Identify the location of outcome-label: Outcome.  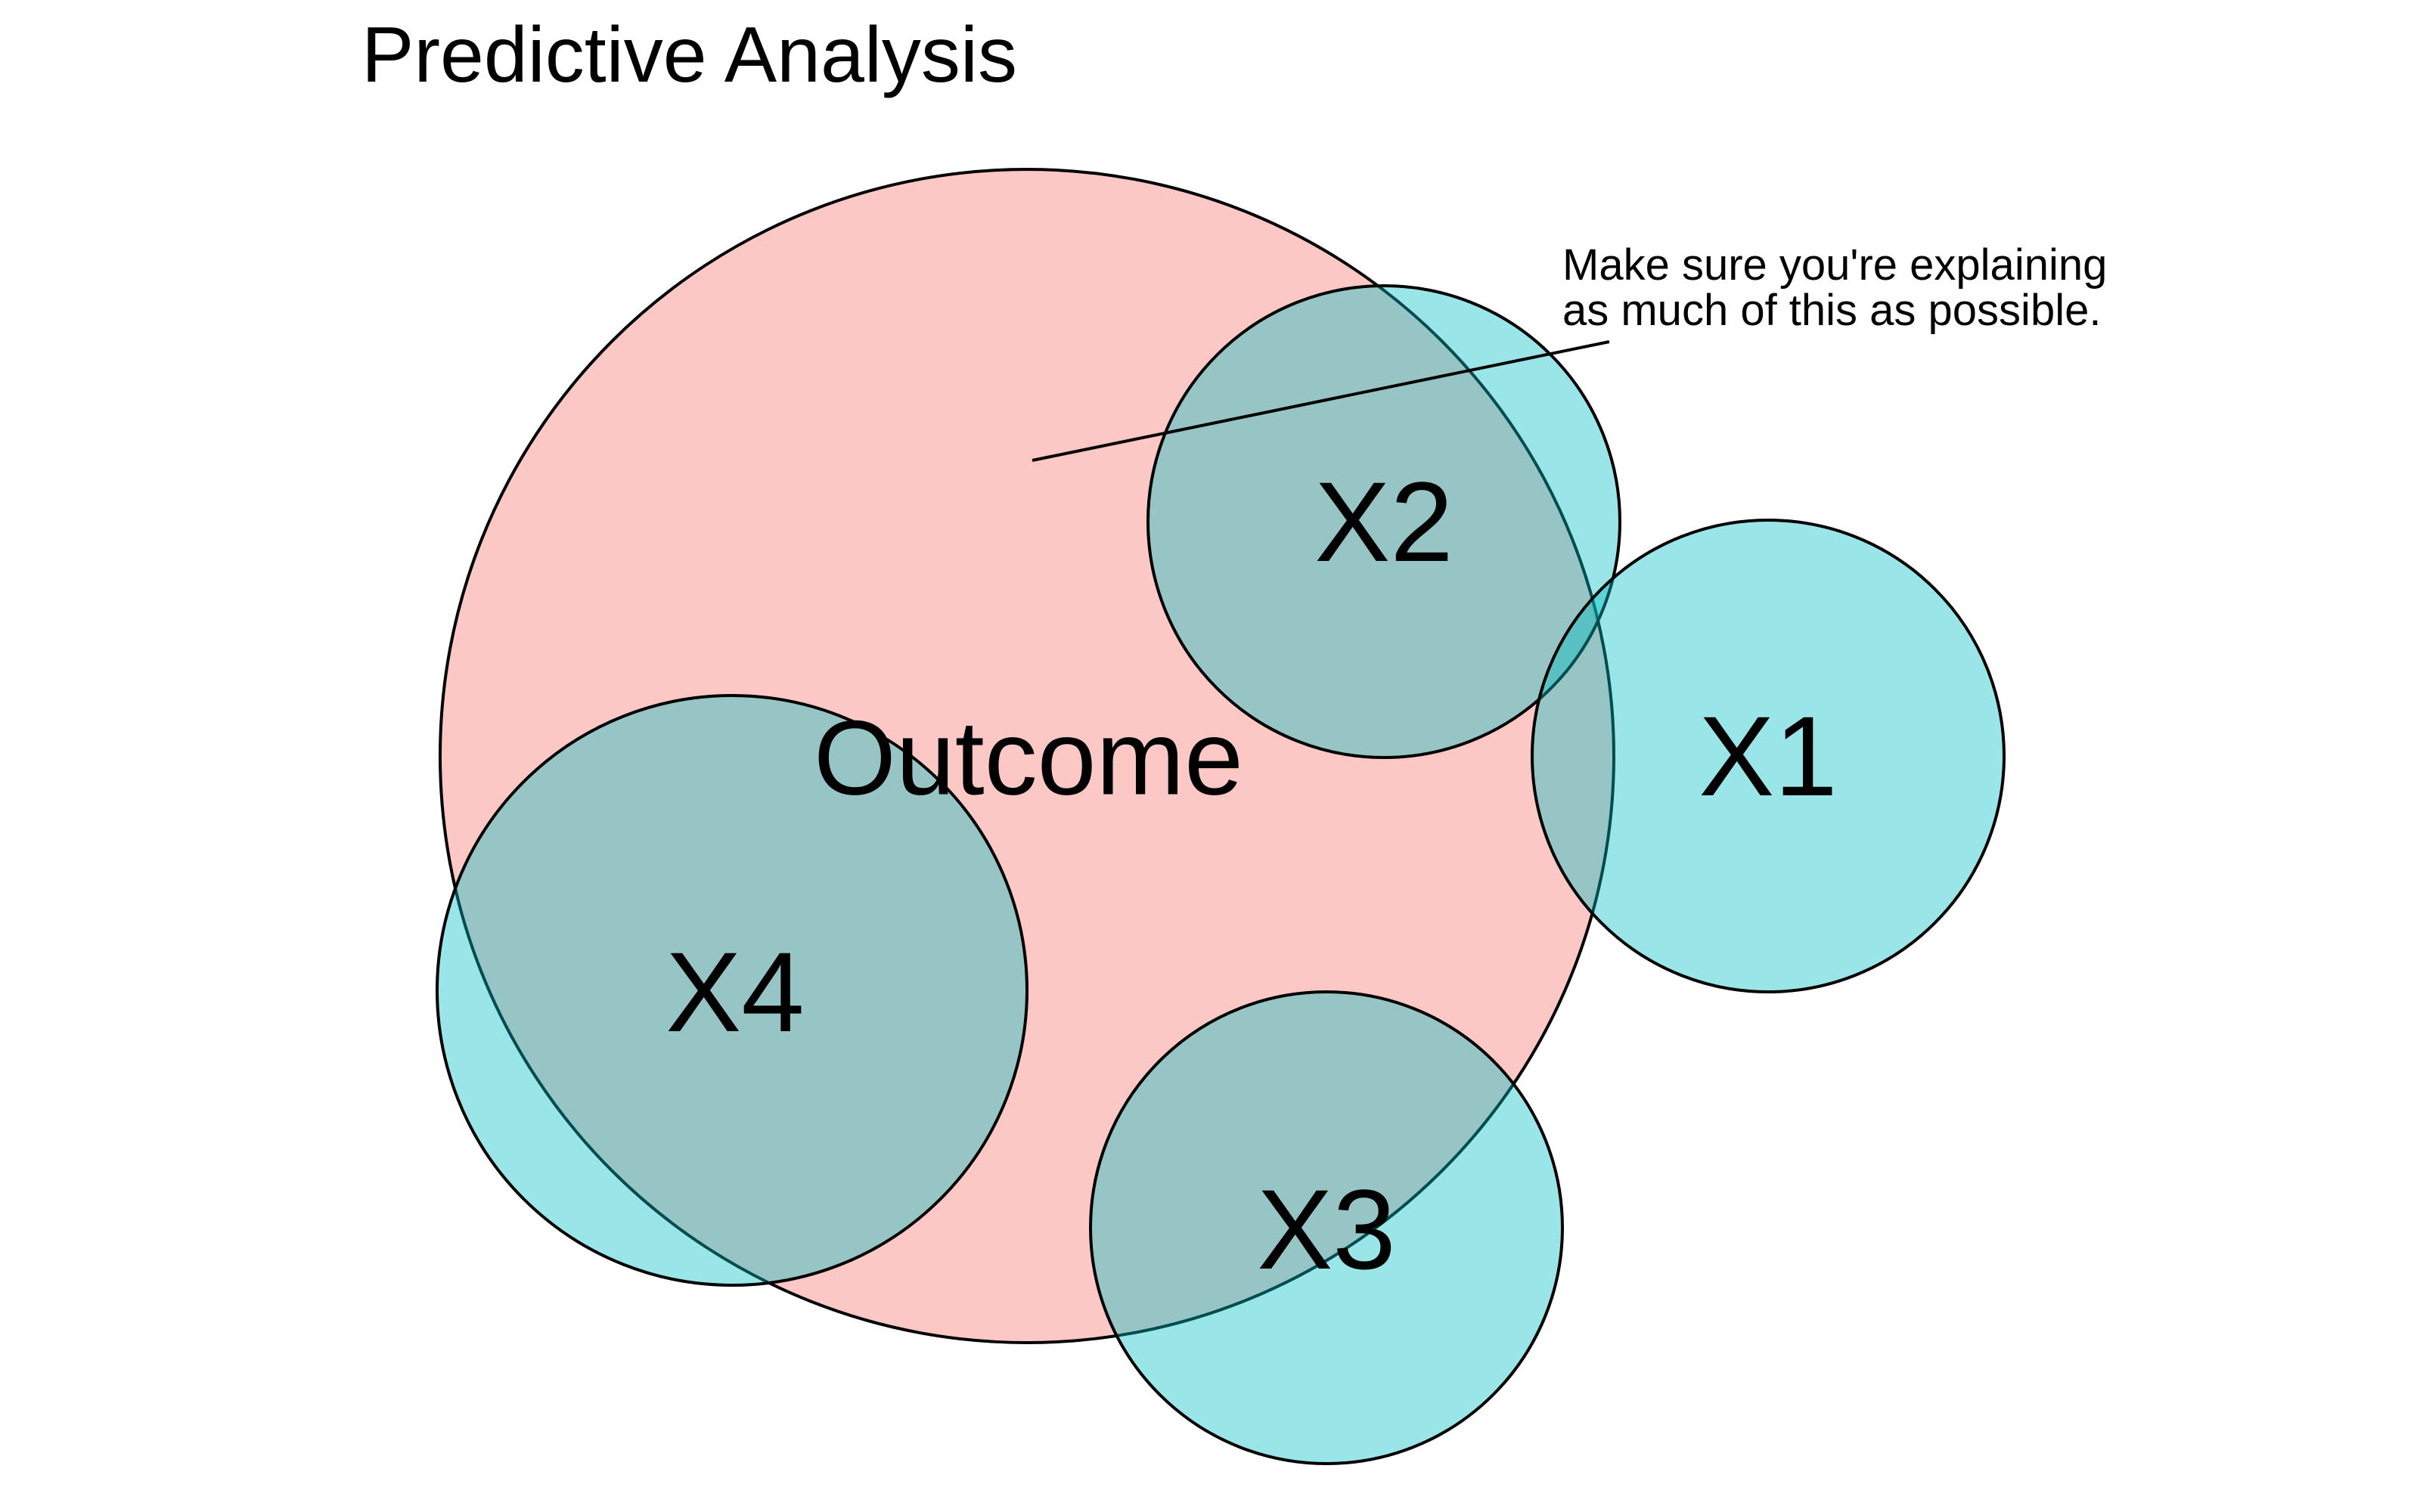
(1028, 758).